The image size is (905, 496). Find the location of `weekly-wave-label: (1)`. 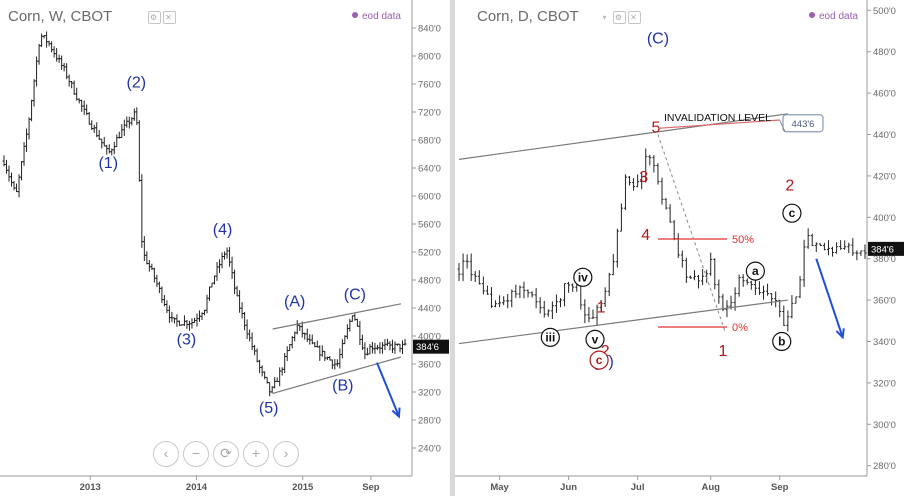

weekly-wave-label: (1) is located at coordinates (108, 163).